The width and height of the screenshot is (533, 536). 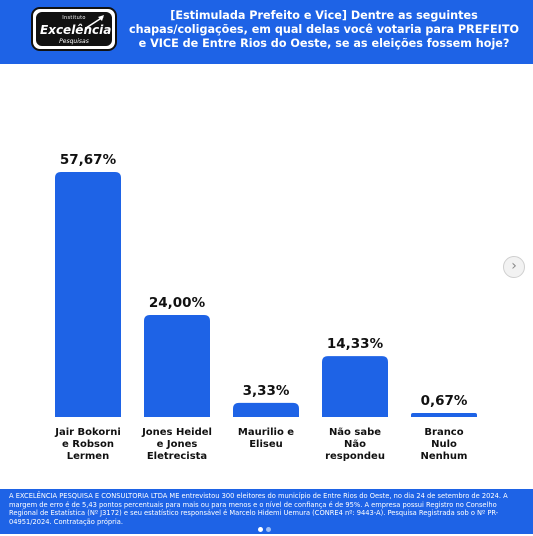 I want to click on chevron-right-icon: ›, so click(x=514, y=266).